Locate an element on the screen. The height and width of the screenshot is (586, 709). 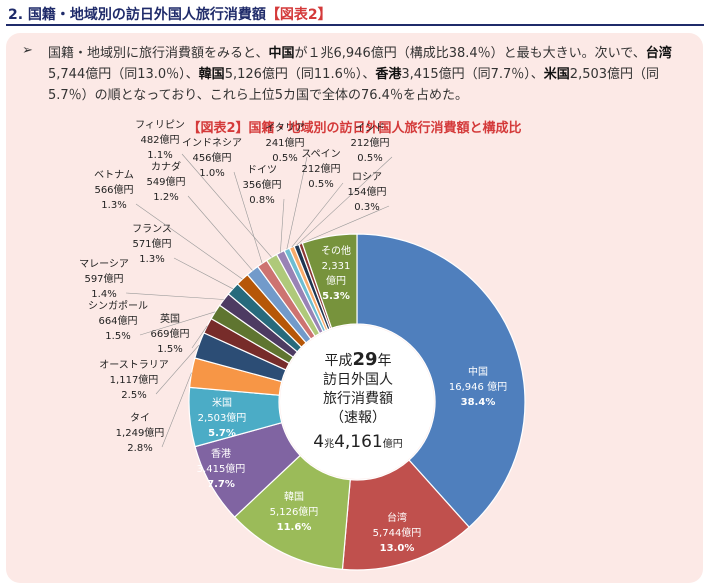
slice-label-米国: 2,503億円 is located at coordinates (222, 417).